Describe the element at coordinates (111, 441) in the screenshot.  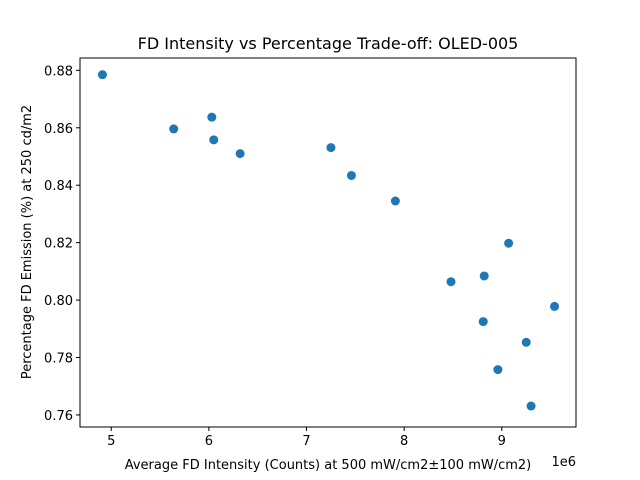
I see `x-tick-label: 5` at that location.